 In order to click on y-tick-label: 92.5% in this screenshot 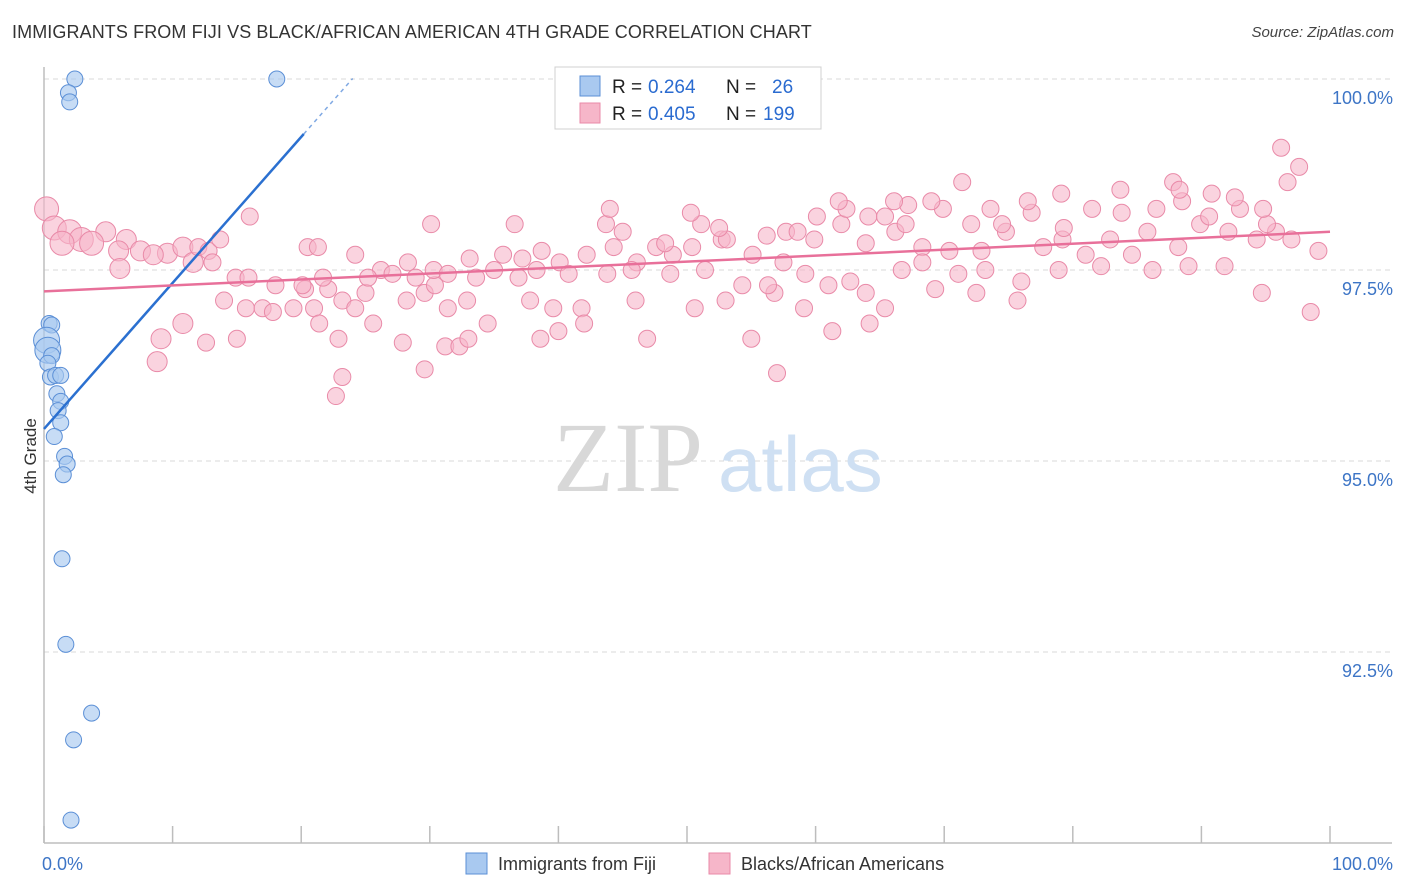, I will do `click(1367, 671)`.